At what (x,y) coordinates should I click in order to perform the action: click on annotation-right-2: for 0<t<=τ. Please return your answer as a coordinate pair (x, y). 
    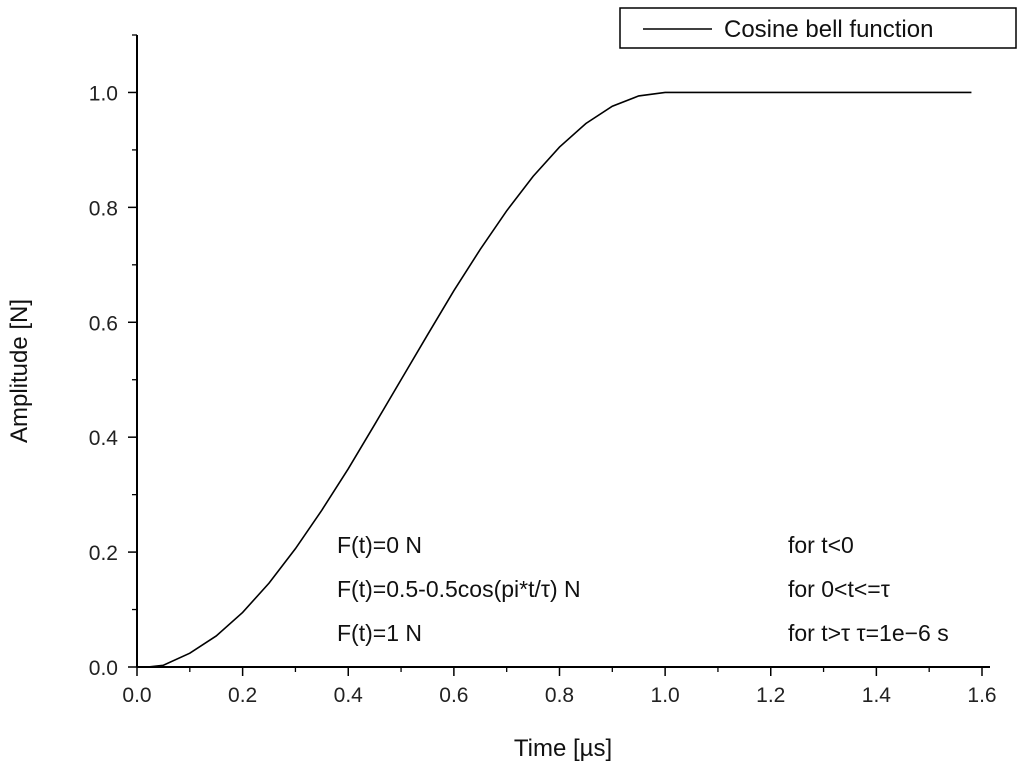
    Looking at the image, I should click on (839, 589).